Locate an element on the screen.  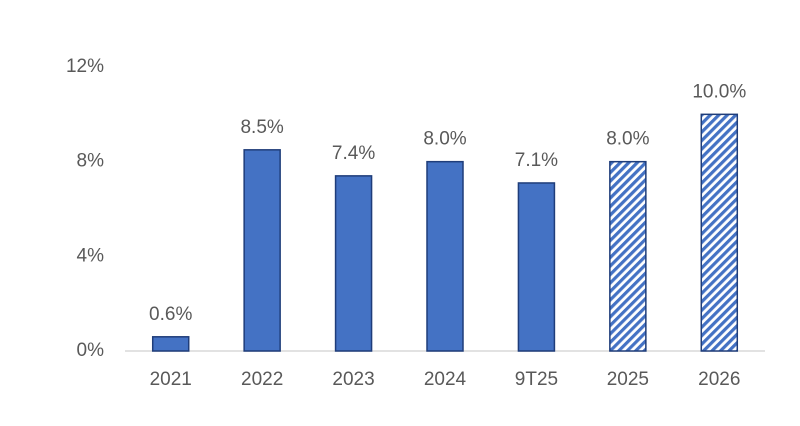
y-tick-label: 0% is located at coordinates (91, 350).